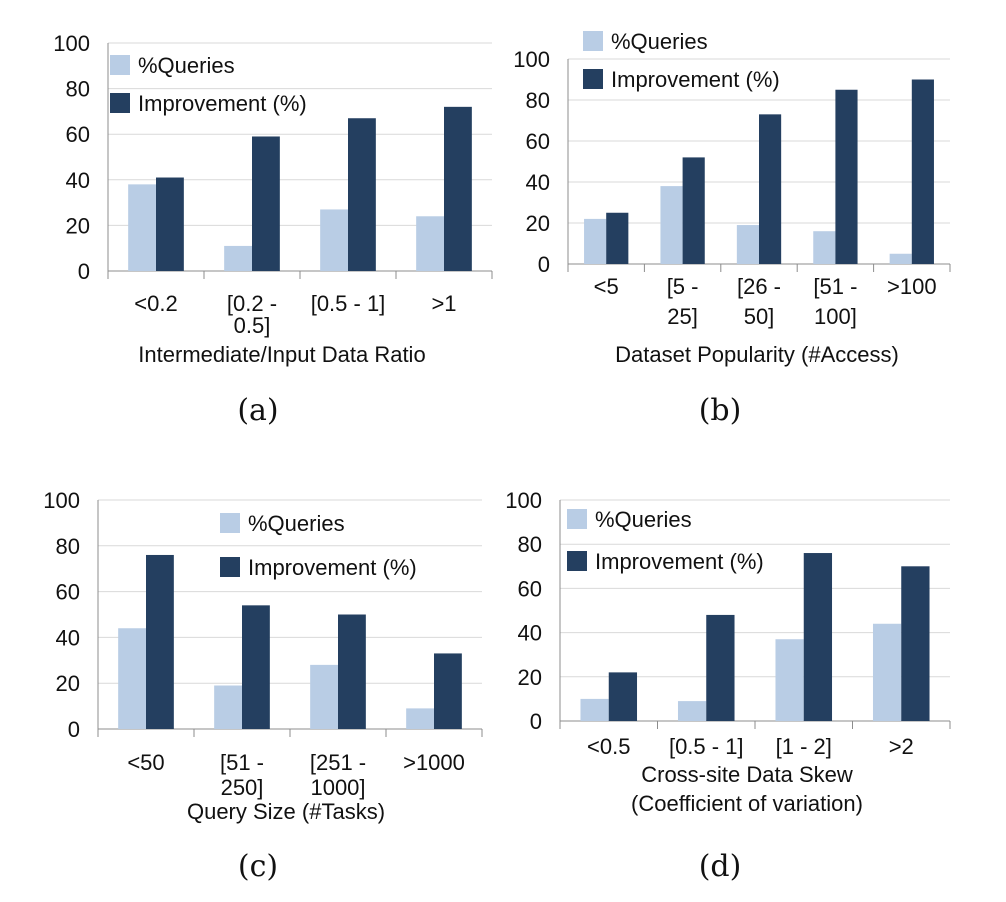  What do you see at coordinates (606, 286) in the screenshot?
I see `x-tick-label: <5` at bounding box center [606, 286].